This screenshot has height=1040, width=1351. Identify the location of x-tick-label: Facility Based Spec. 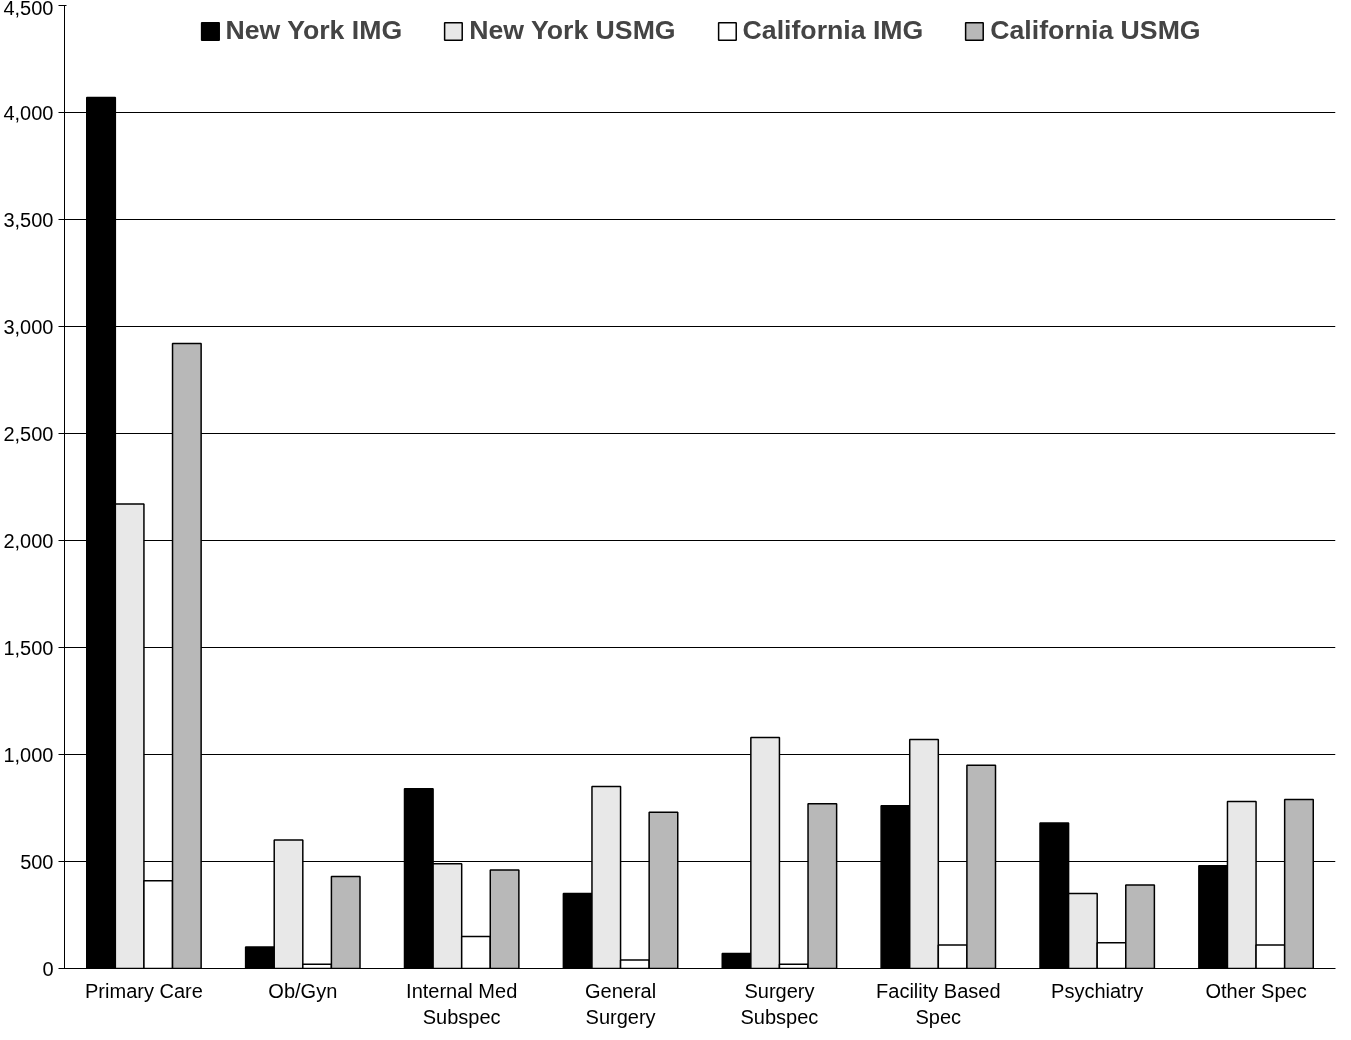
(938, 1003).